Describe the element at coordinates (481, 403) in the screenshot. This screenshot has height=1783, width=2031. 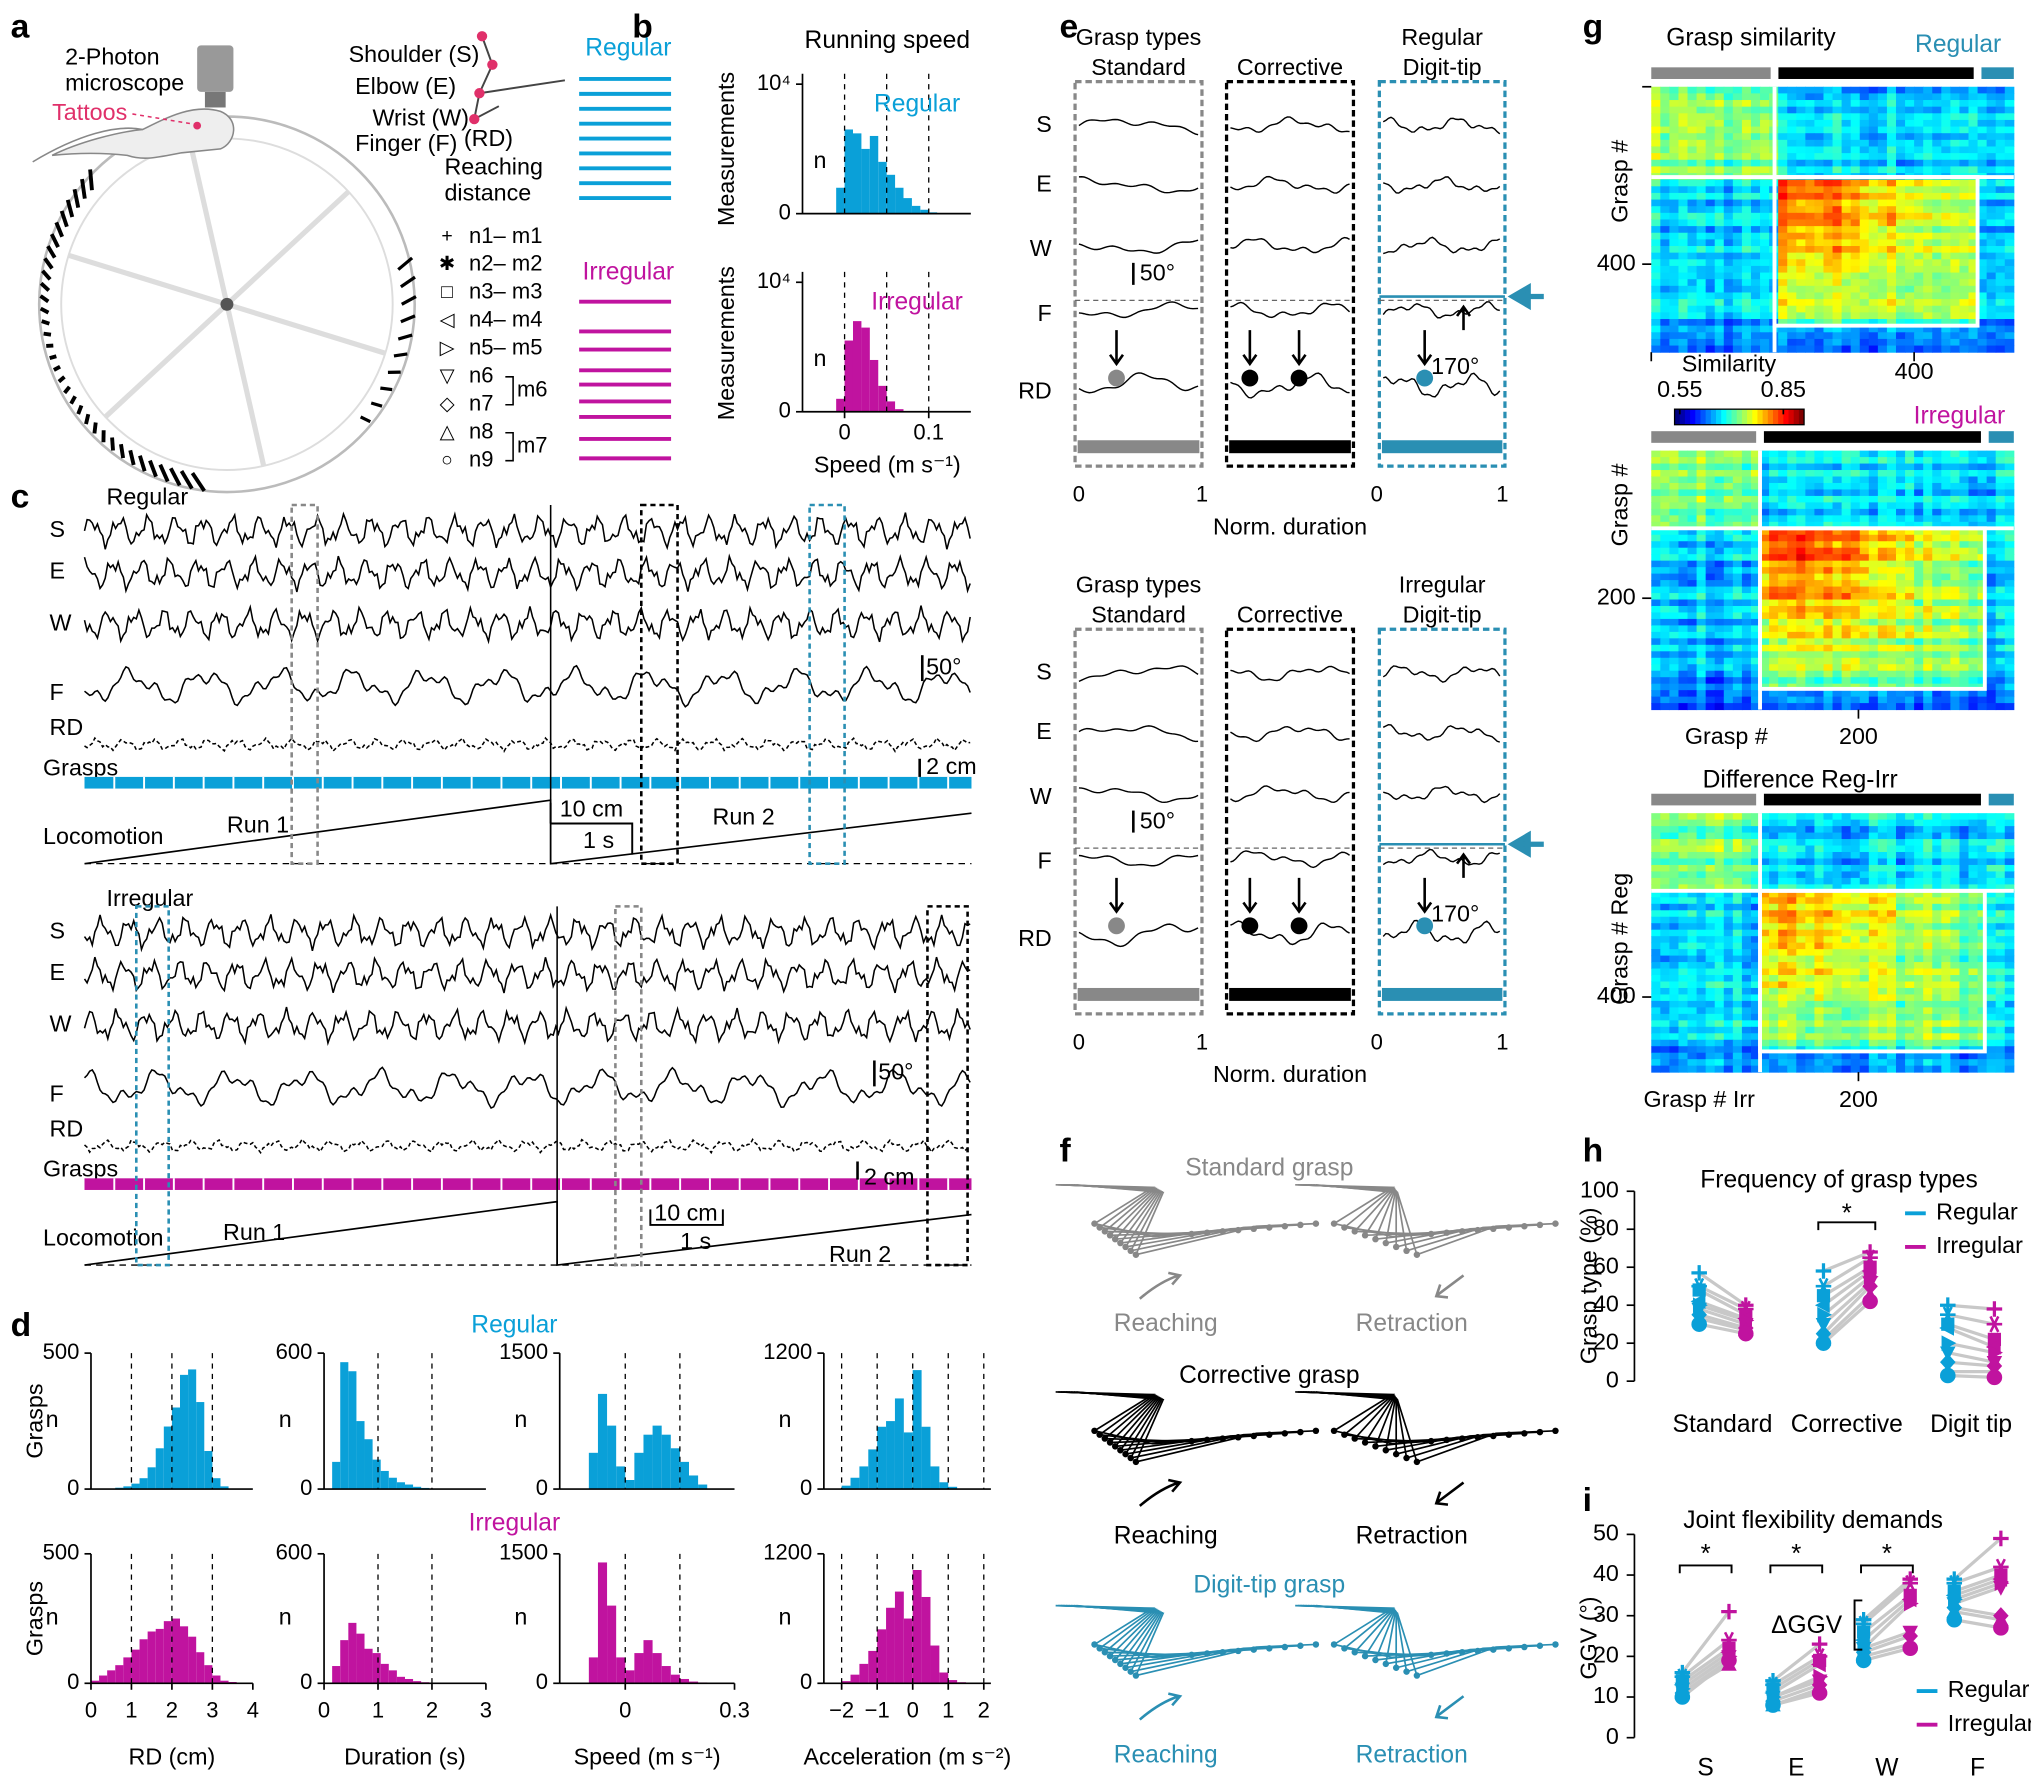
I see `legend-label: n7` at that location.